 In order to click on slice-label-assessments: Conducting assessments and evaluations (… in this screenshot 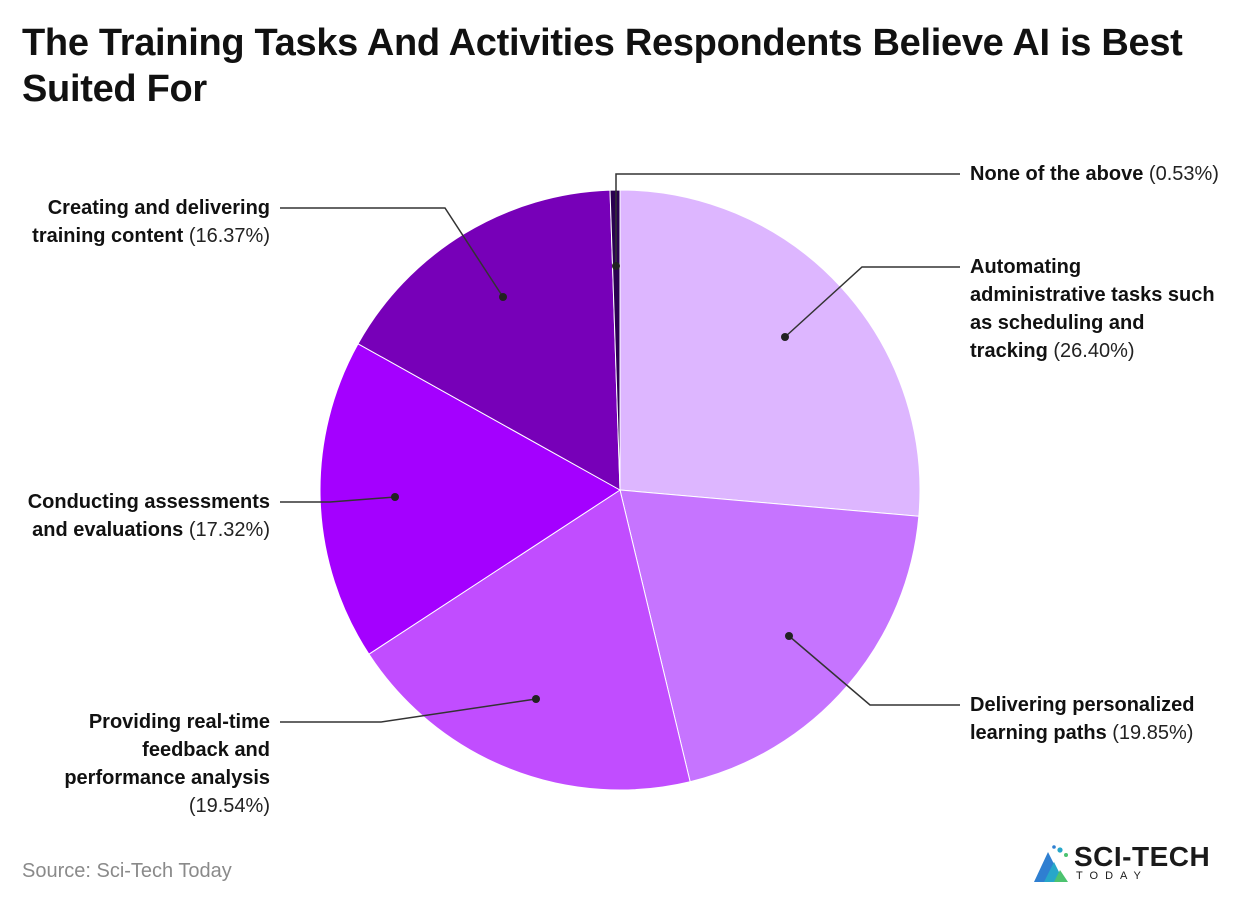, I will do `click(145, 516)`.